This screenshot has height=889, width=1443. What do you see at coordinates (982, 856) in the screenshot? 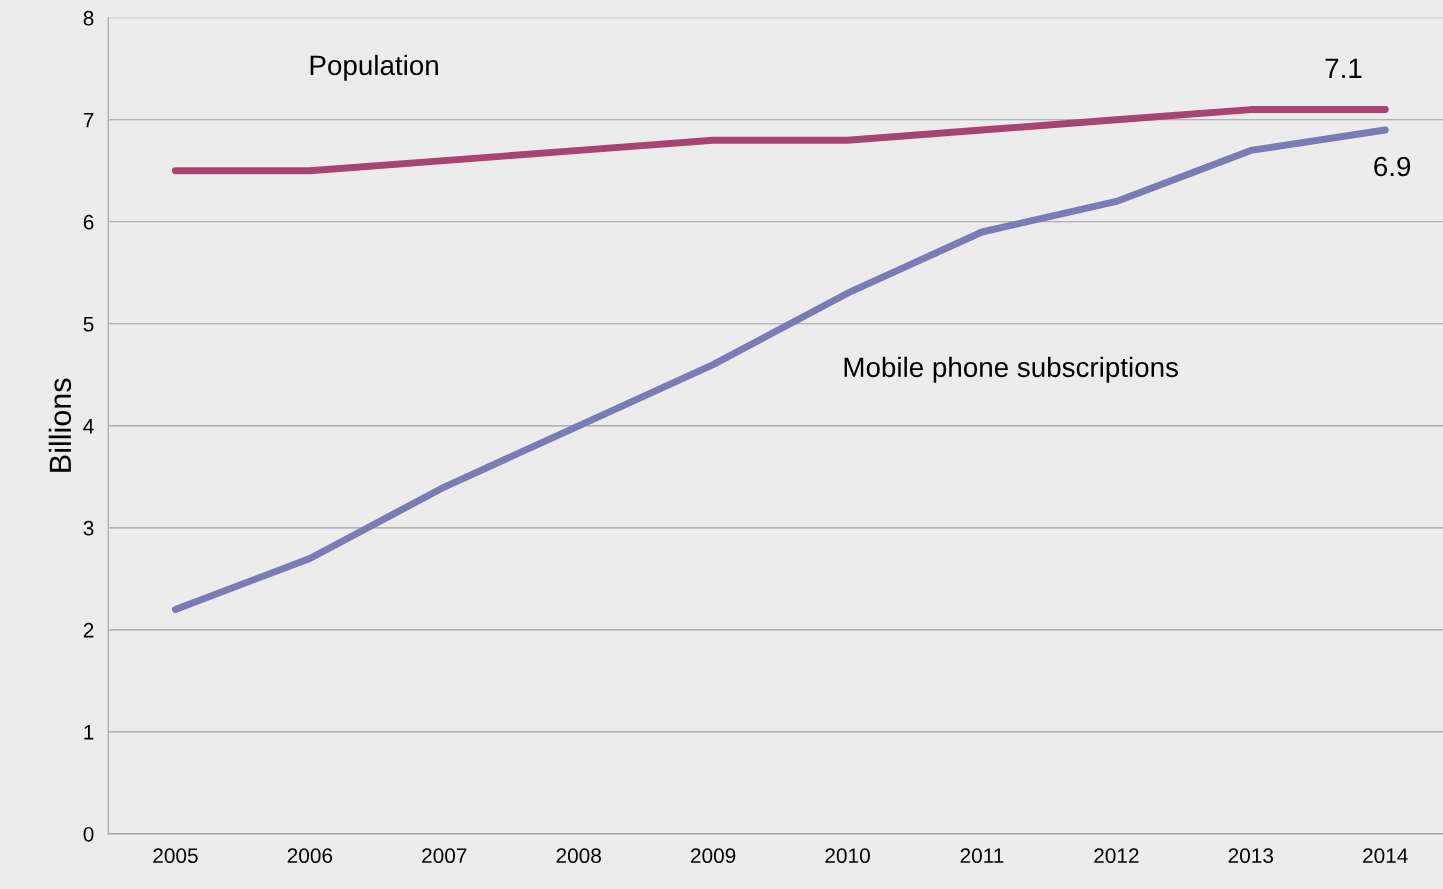
I see `x-tick-label: 2011` at bounding box center [982, 856].